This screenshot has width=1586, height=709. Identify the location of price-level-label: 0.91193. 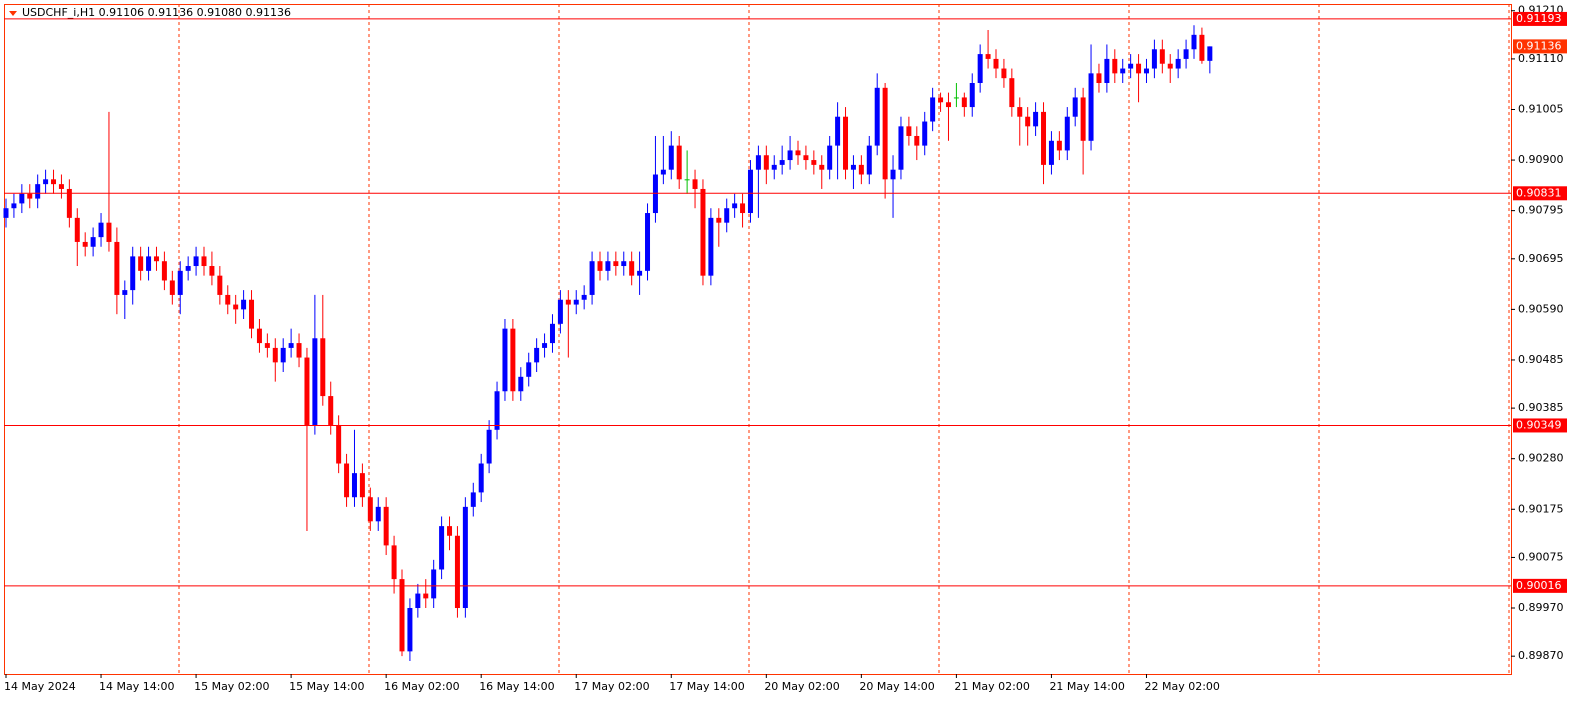
(1539, 18).